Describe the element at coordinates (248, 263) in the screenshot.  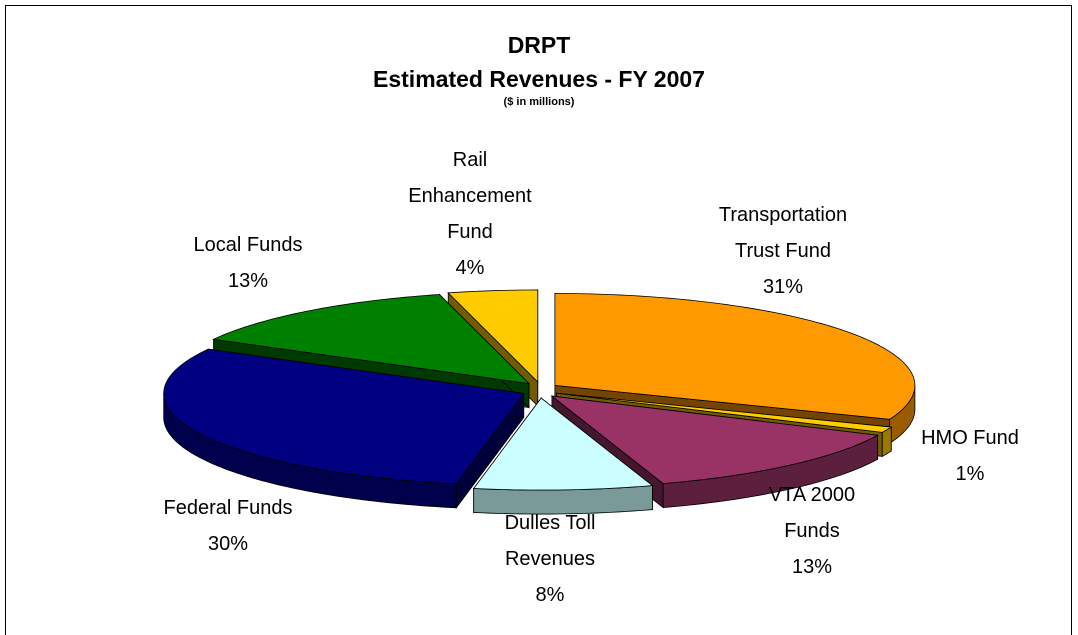
I see `slice-label: Local Funds 13%` at that location.